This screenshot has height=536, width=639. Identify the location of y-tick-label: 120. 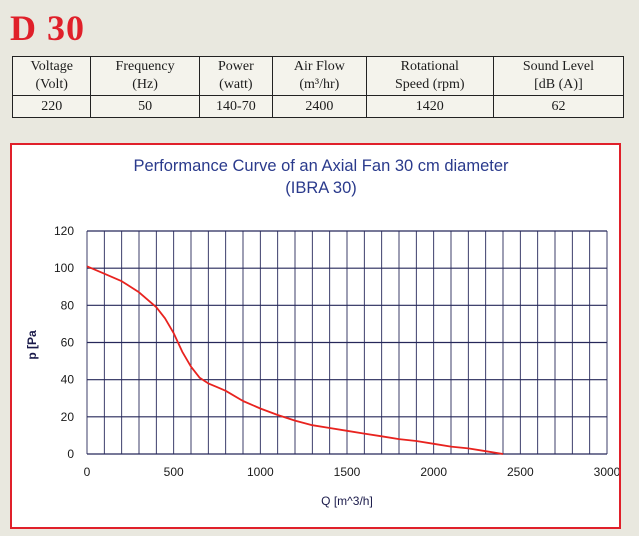
(64, 231).